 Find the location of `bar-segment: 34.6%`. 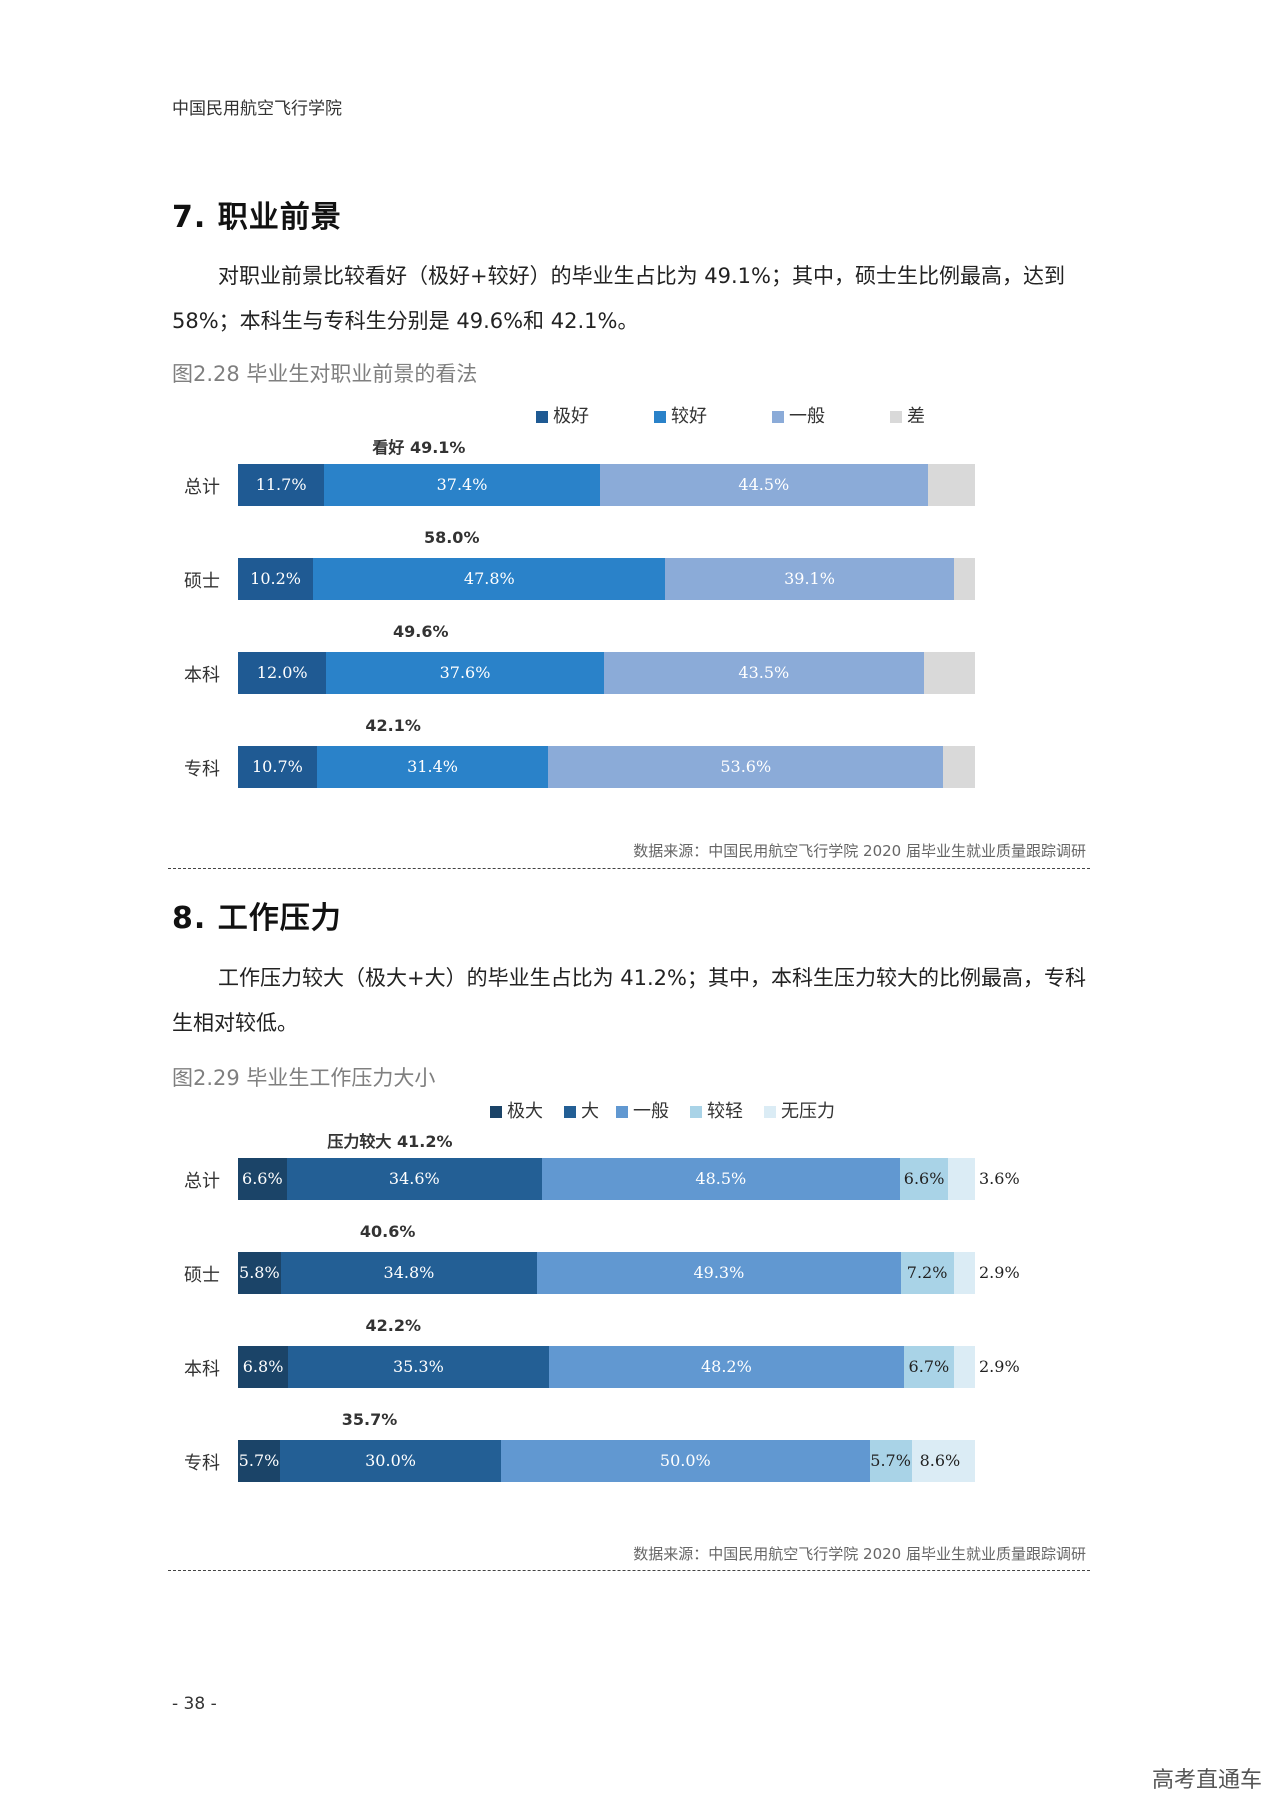

bar-segment: 34.6% is located at coordinates (414, 1179).